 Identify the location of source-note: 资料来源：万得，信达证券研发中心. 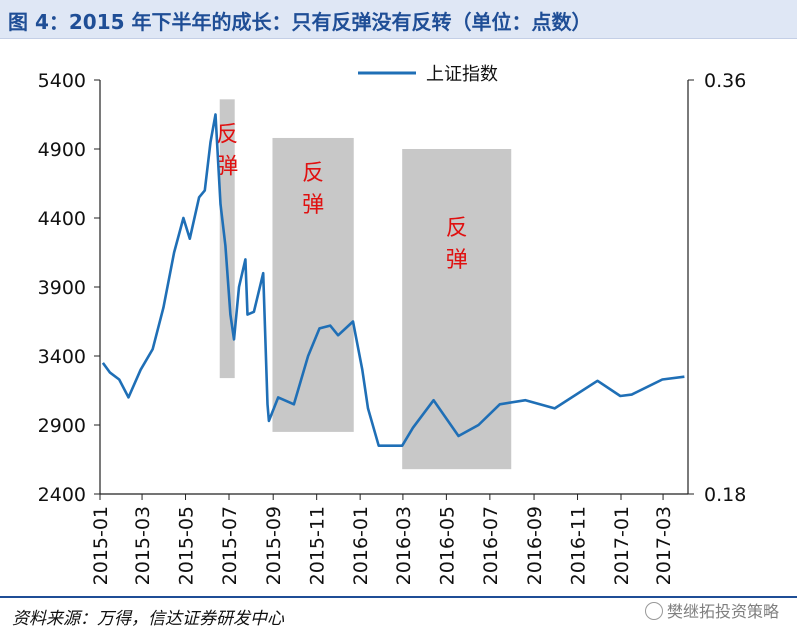
(148, 619).